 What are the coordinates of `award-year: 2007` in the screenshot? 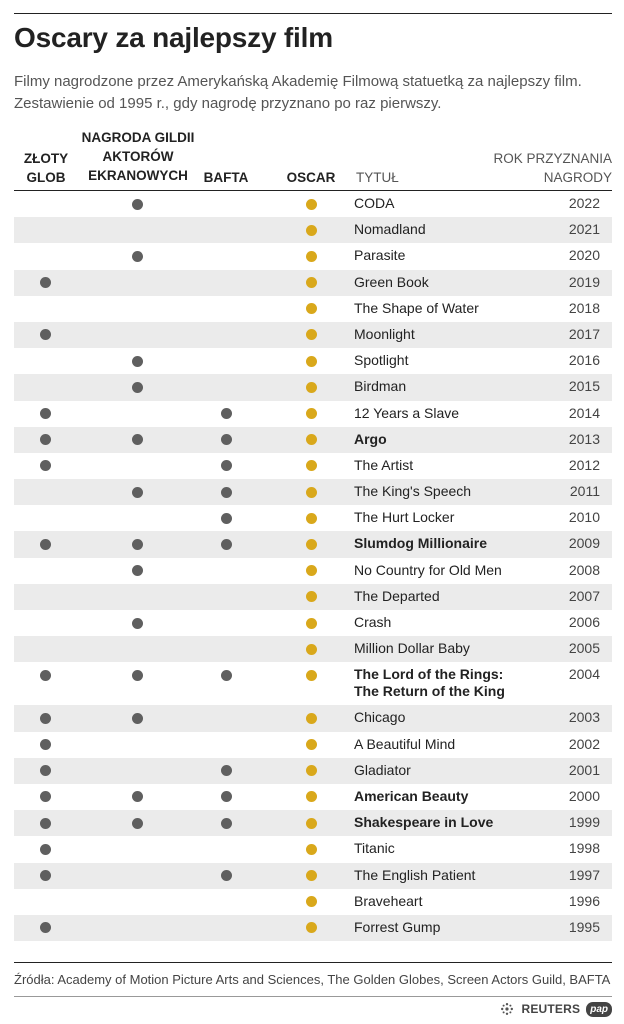 It's located at (584, 595).